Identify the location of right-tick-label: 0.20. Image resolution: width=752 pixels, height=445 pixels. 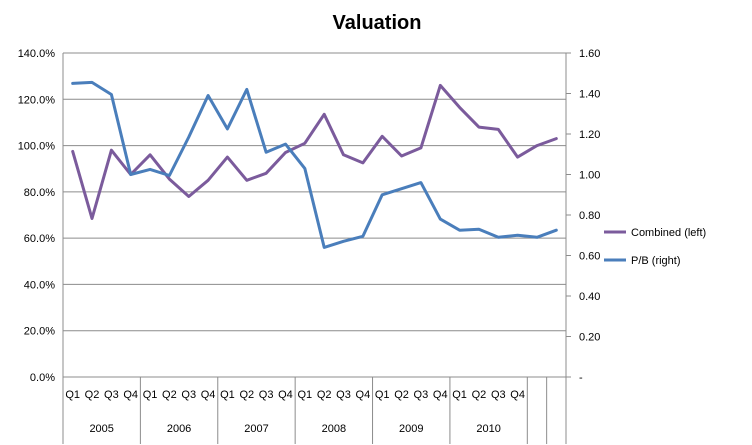
(589, 338).